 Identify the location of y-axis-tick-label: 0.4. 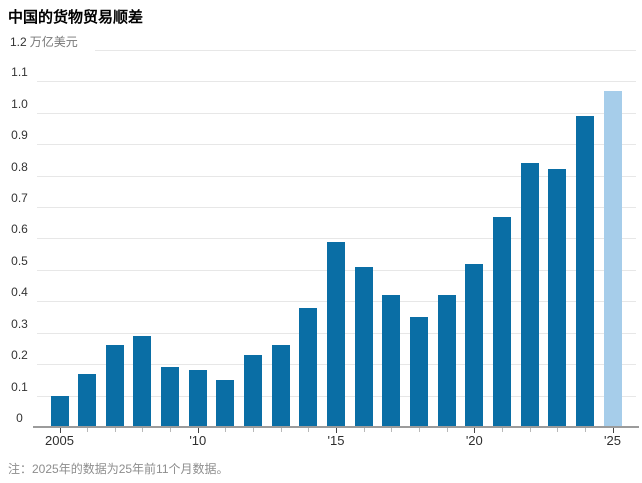
(19, 292).